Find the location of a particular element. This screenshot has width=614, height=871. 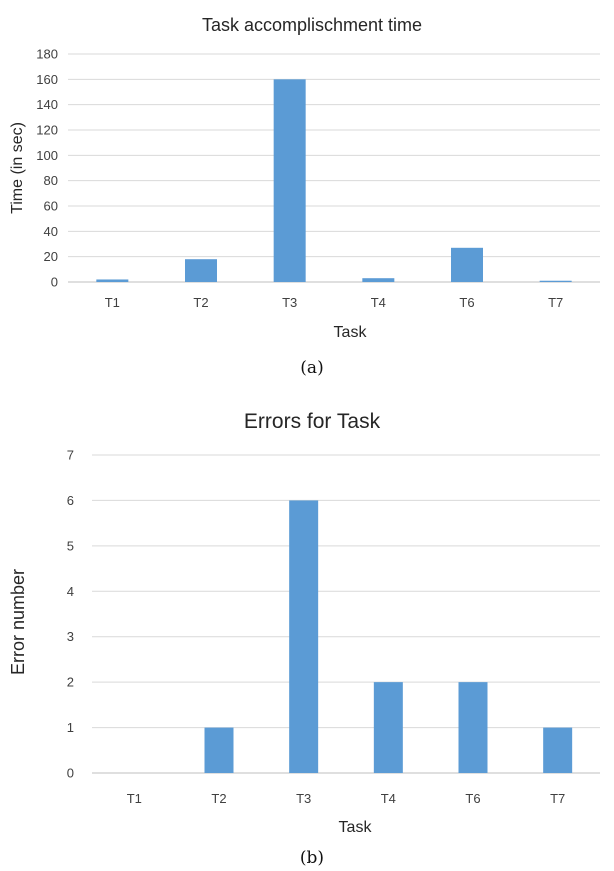

y-tick-label: 40 is located at coordinates (51, 231).